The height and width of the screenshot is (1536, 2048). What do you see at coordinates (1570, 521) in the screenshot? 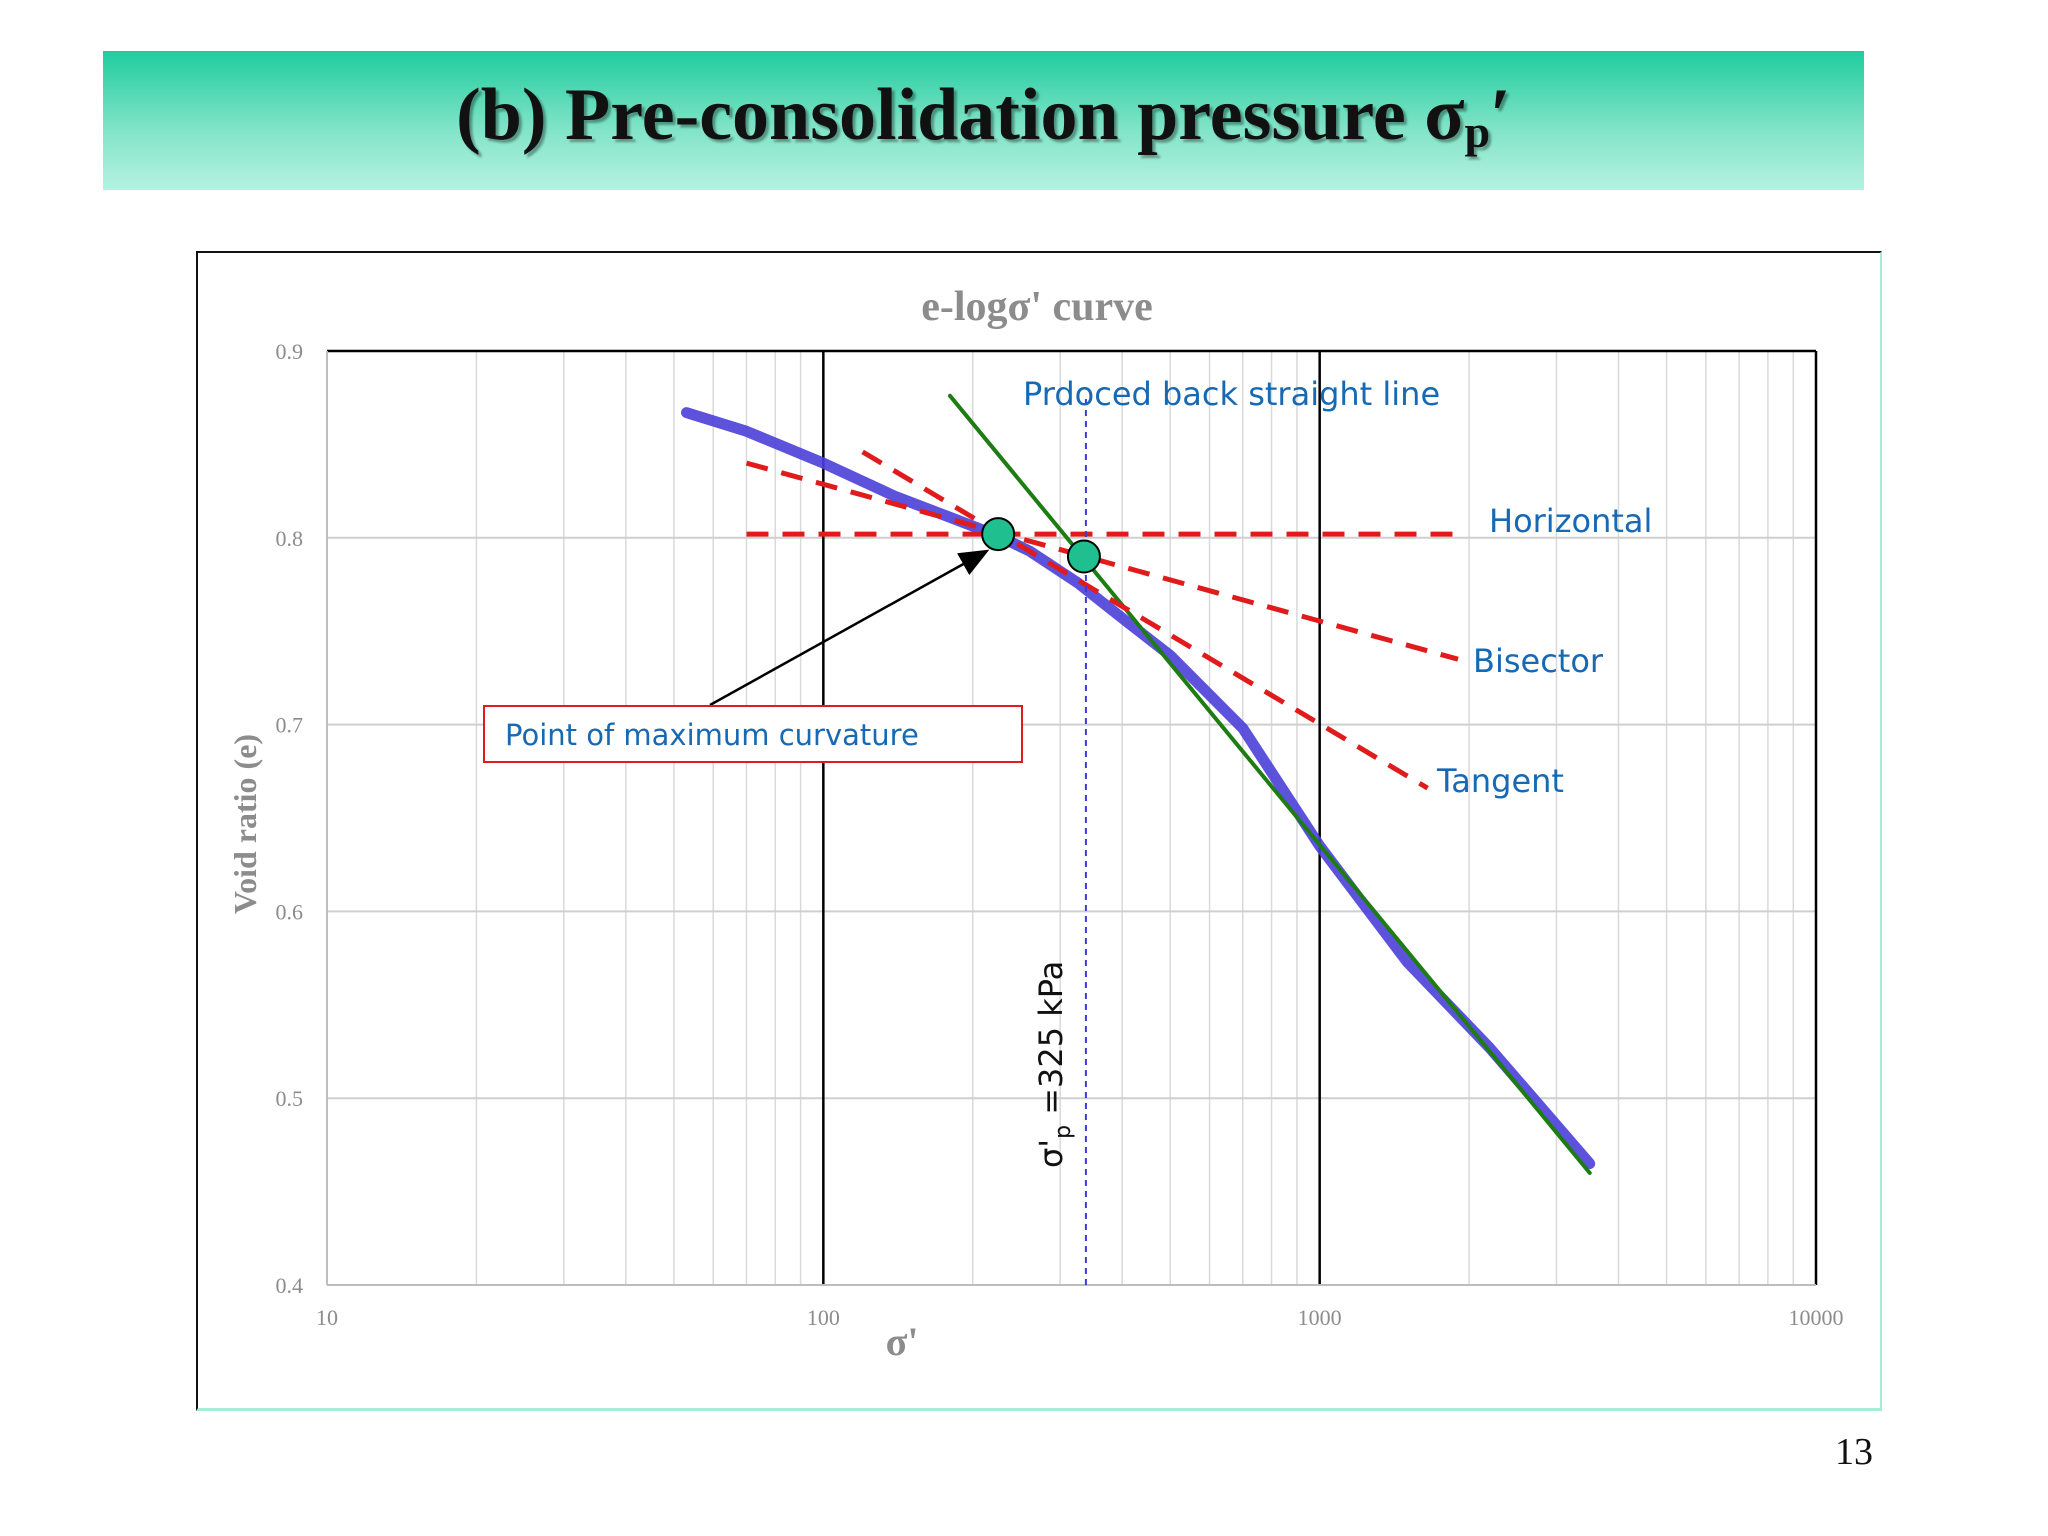
I see `horizontal-label: Horizontal` at bounding box center [1570, 521].